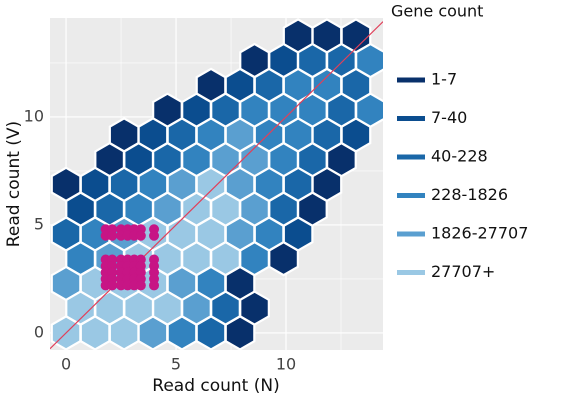 This screenshot has width=575, height=404. I want to click on x-tick-label: 10, so click(286, 364).